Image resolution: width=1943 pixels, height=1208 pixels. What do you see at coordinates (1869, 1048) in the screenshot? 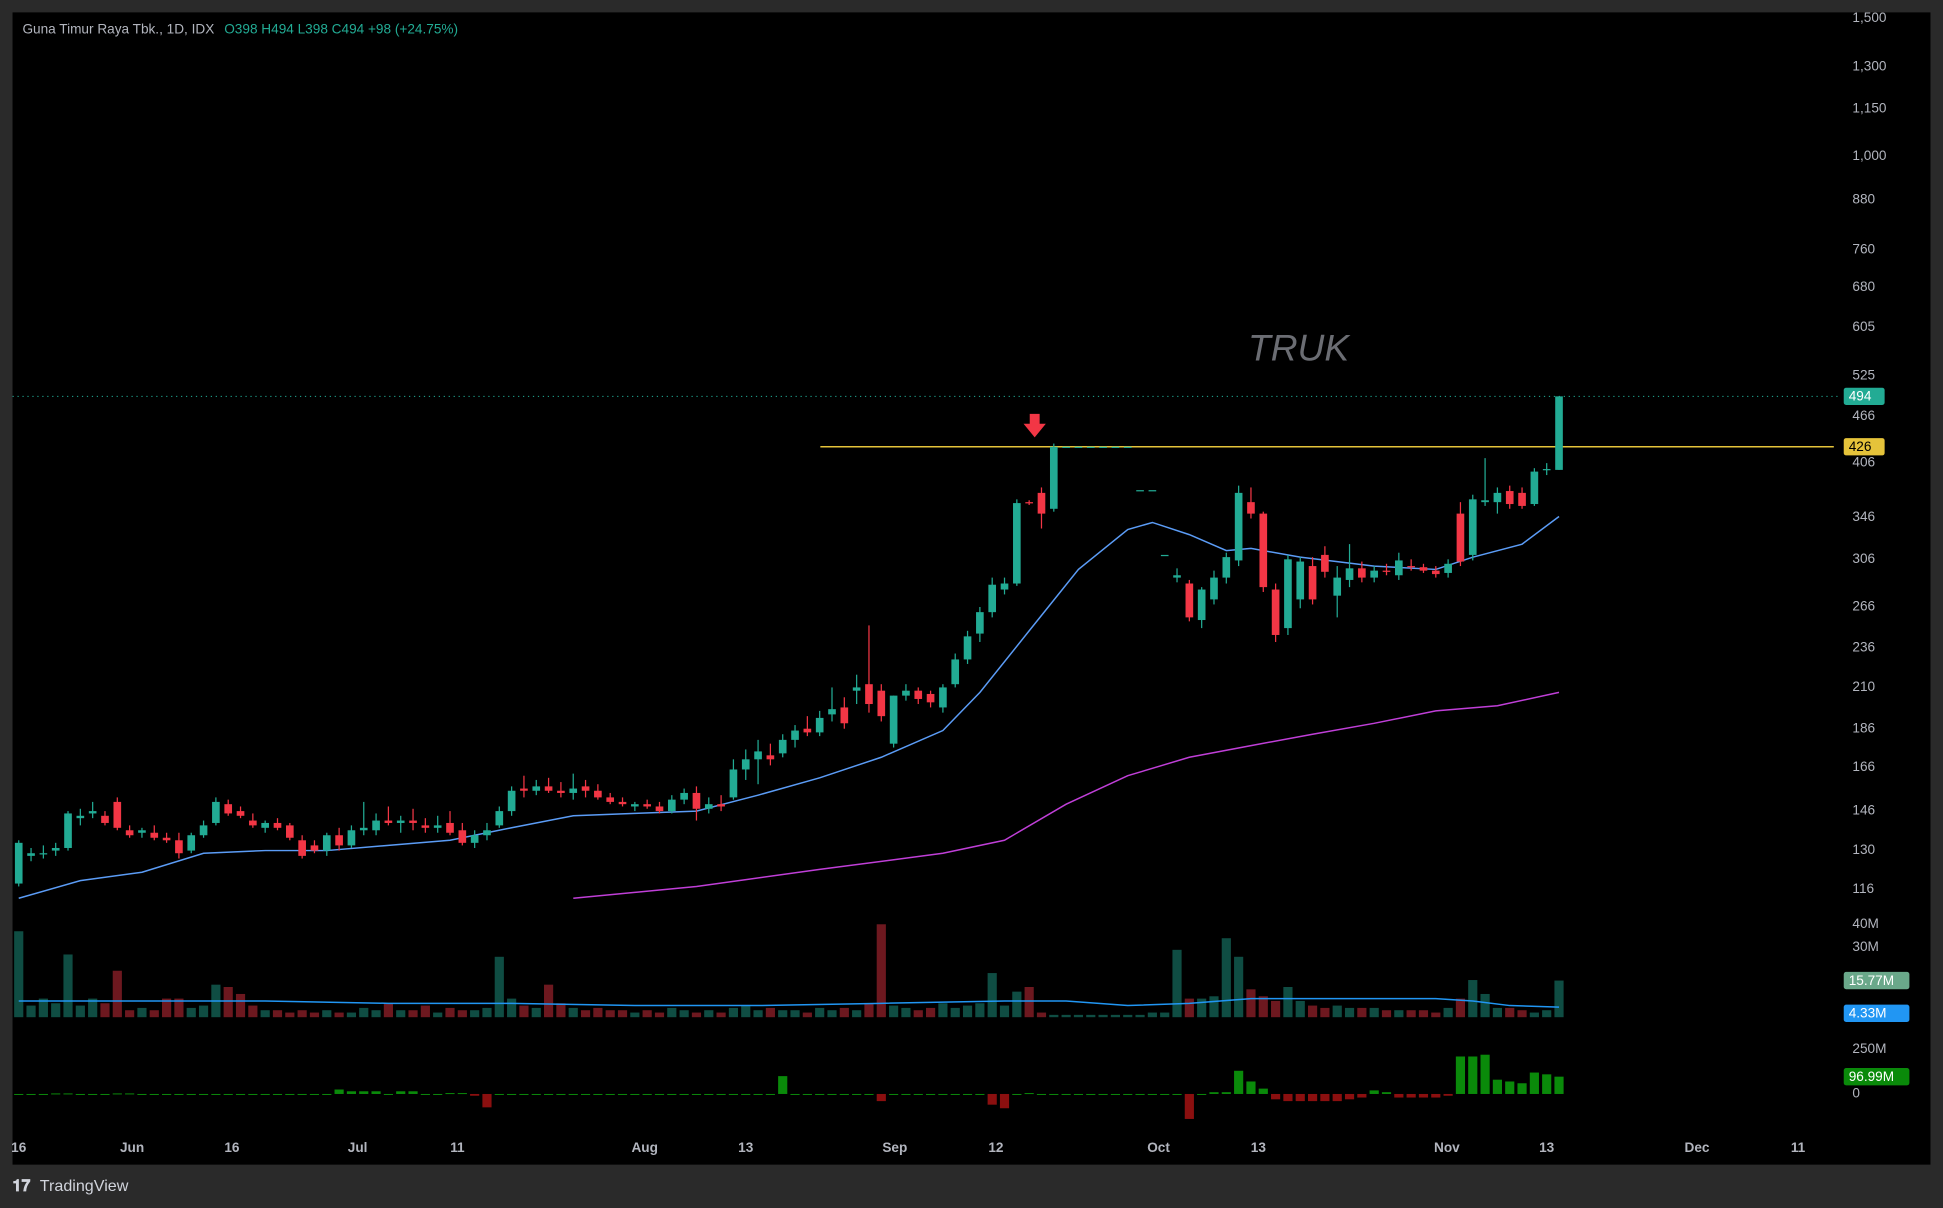
I see `y-tick-label: 250M` at bounding box center [1869, 1048].